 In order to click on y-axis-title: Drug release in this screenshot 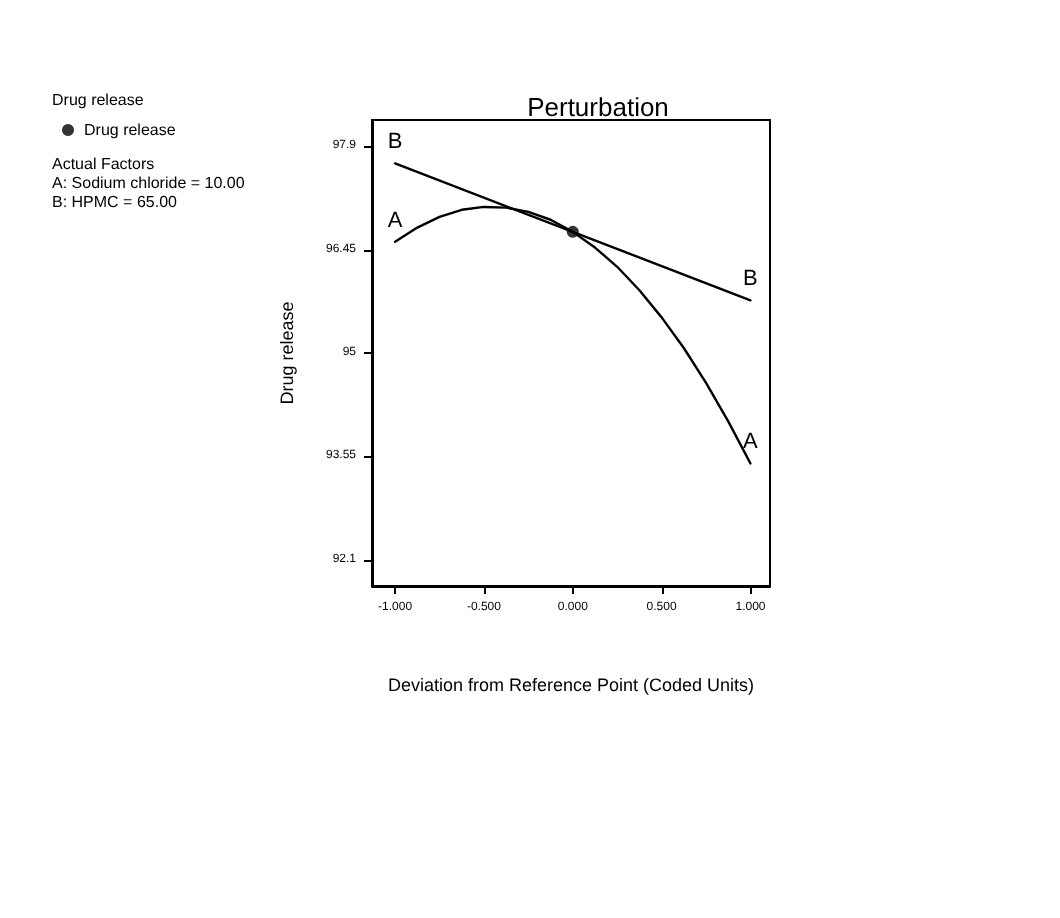, I will do `click(287, 353)`.